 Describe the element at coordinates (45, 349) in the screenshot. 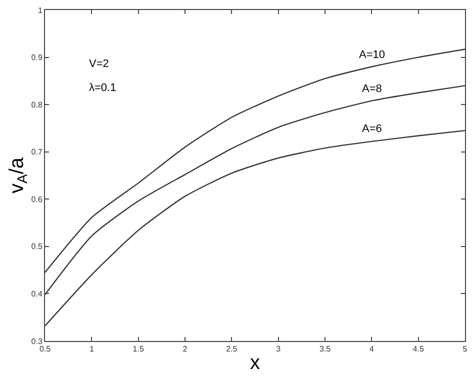

I see `x-tick-label: 0.5` at that location.